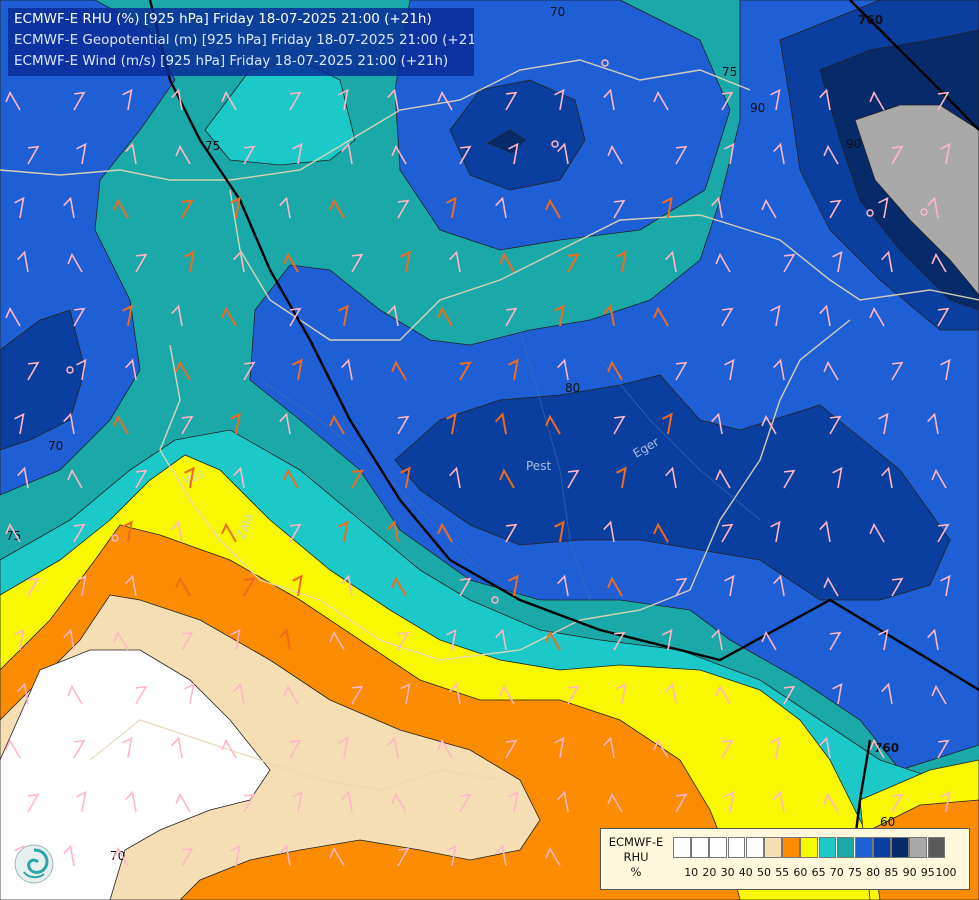 The width and height of the screenshot is (979, 900). What do you see at coordinates (909, 872) in the screenshot?
I see `legend-tick-label: 90` at bounding box center [909, 872].